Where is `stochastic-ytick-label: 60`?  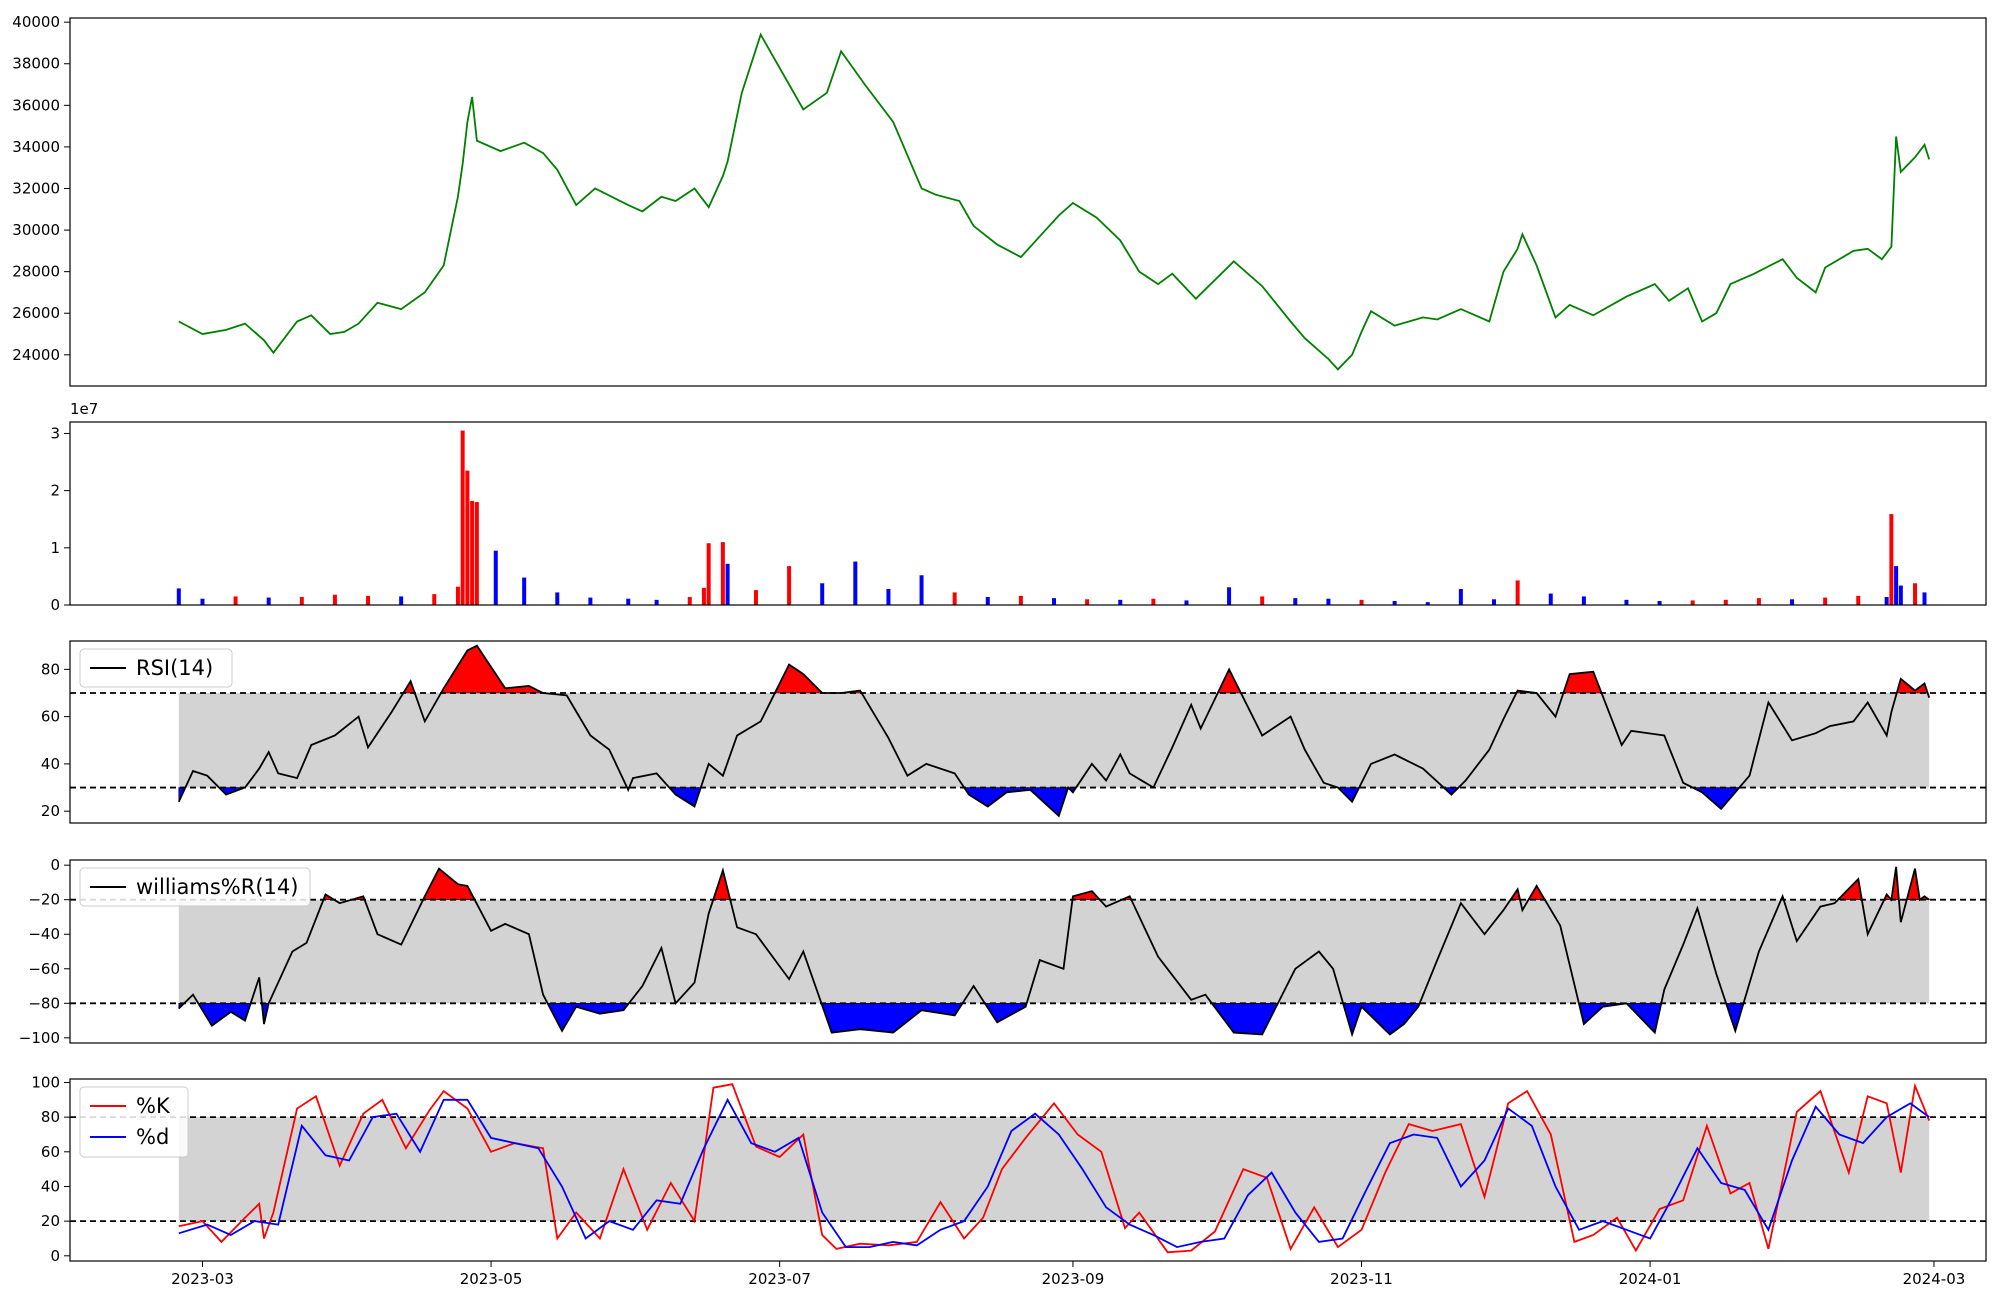 stochastic-ytick-label: 60 is located at coordinates (50, 1152).